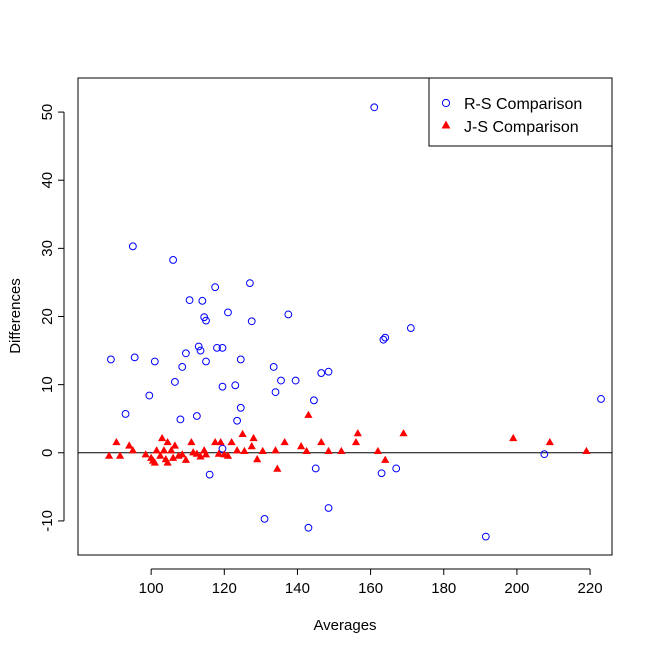 Image resolution: width=653 pixels, height=653 pixels. I want to click on x-axis-label: Averages, so click(344, 625).